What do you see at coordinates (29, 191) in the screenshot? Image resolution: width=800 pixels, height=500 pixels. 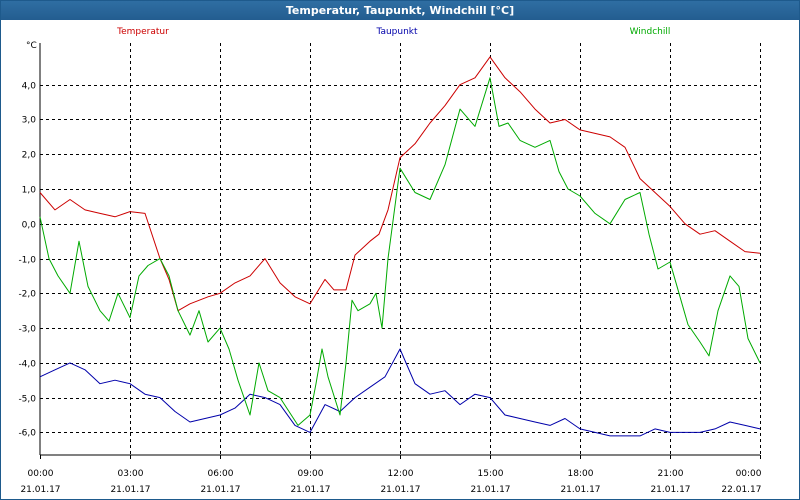 I see `y-tick-label: 1,0` at bounding box center [29, 191].